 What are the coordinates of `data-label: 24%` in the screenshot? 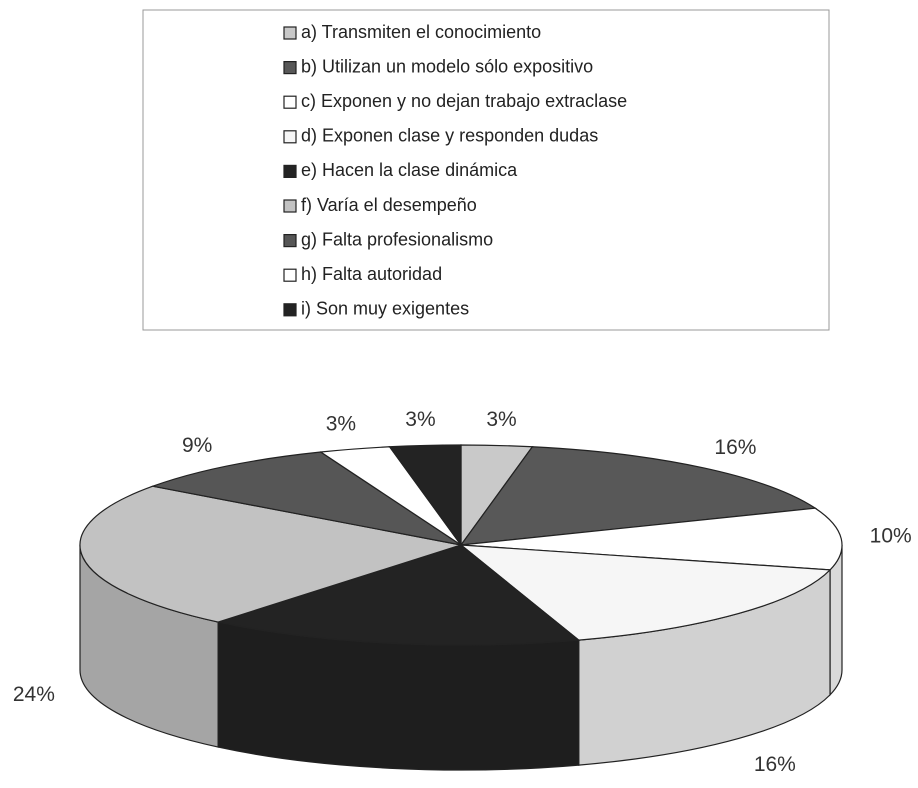 It's located at (34, 694).